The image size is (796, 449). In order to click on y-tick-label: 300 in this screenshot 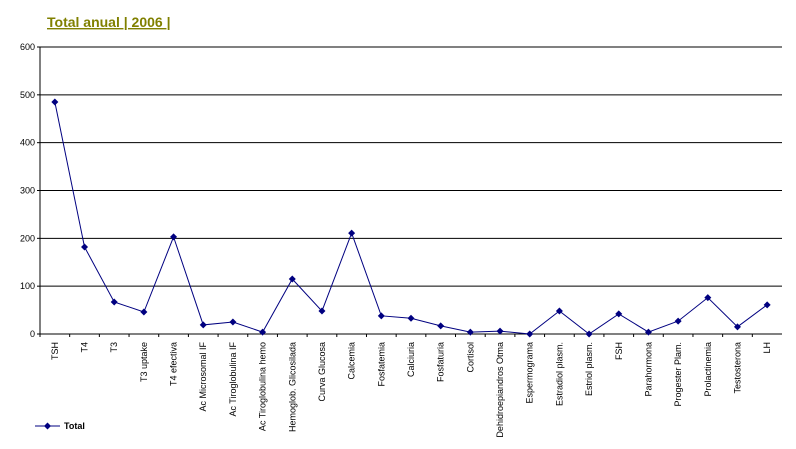, I will do `click(27, 191)`.